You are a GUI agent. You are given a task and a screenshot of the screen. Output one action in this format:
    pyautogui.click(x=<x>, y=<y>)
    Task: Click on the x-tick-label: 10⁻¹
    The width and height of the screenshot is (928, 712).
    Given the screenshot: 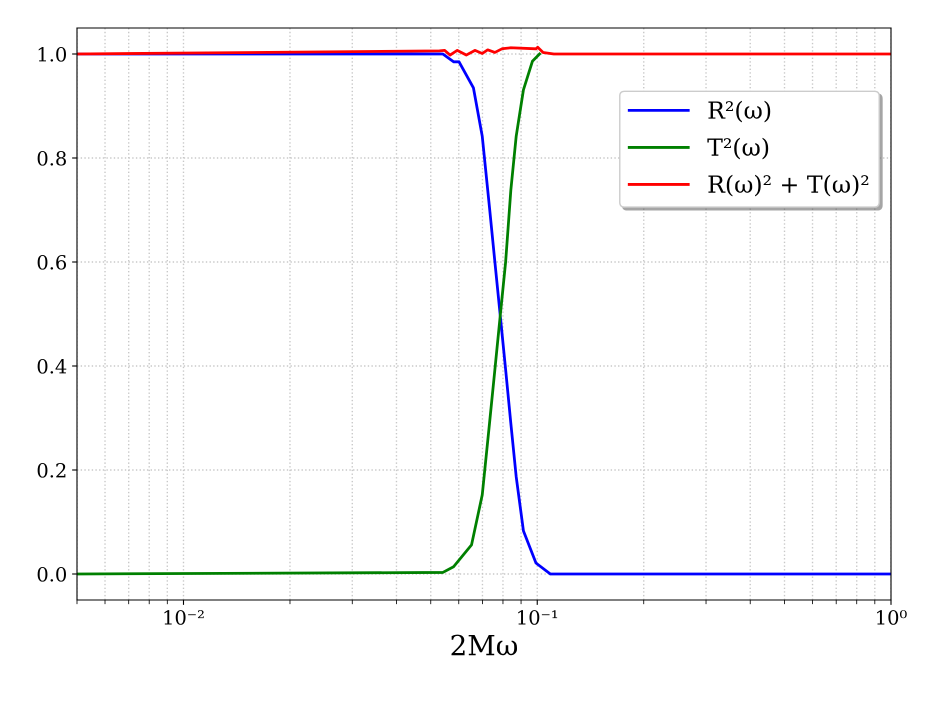 What is the action you would take?
    pyautogui.click(x=538, y=617)
    